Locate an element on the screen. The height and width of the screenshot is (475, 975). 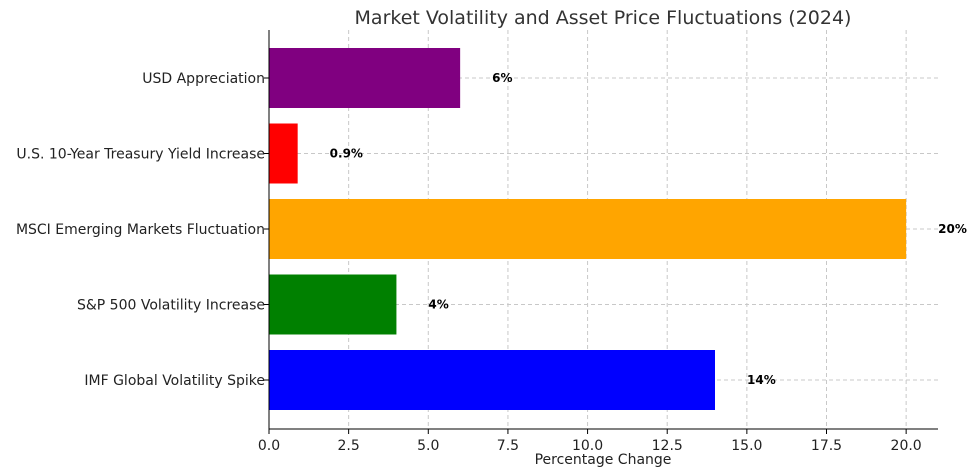
y-tick-label: IMF Global Volatility Spike is located at coordinates (174, 381).